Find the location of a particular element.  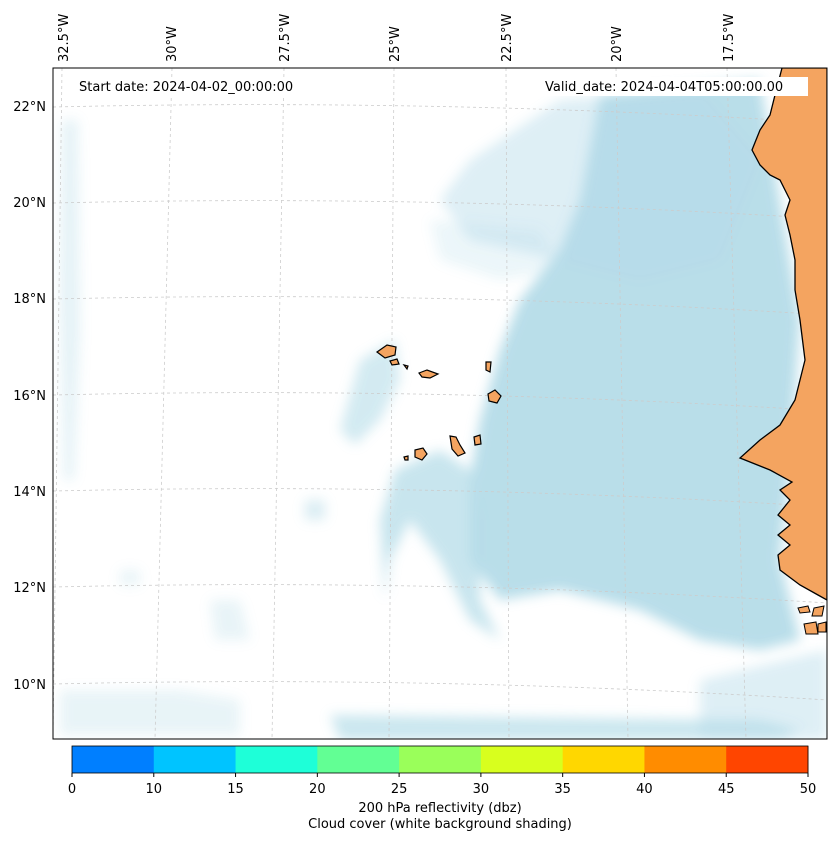

start-date-box is located at coordinates (194, 86).